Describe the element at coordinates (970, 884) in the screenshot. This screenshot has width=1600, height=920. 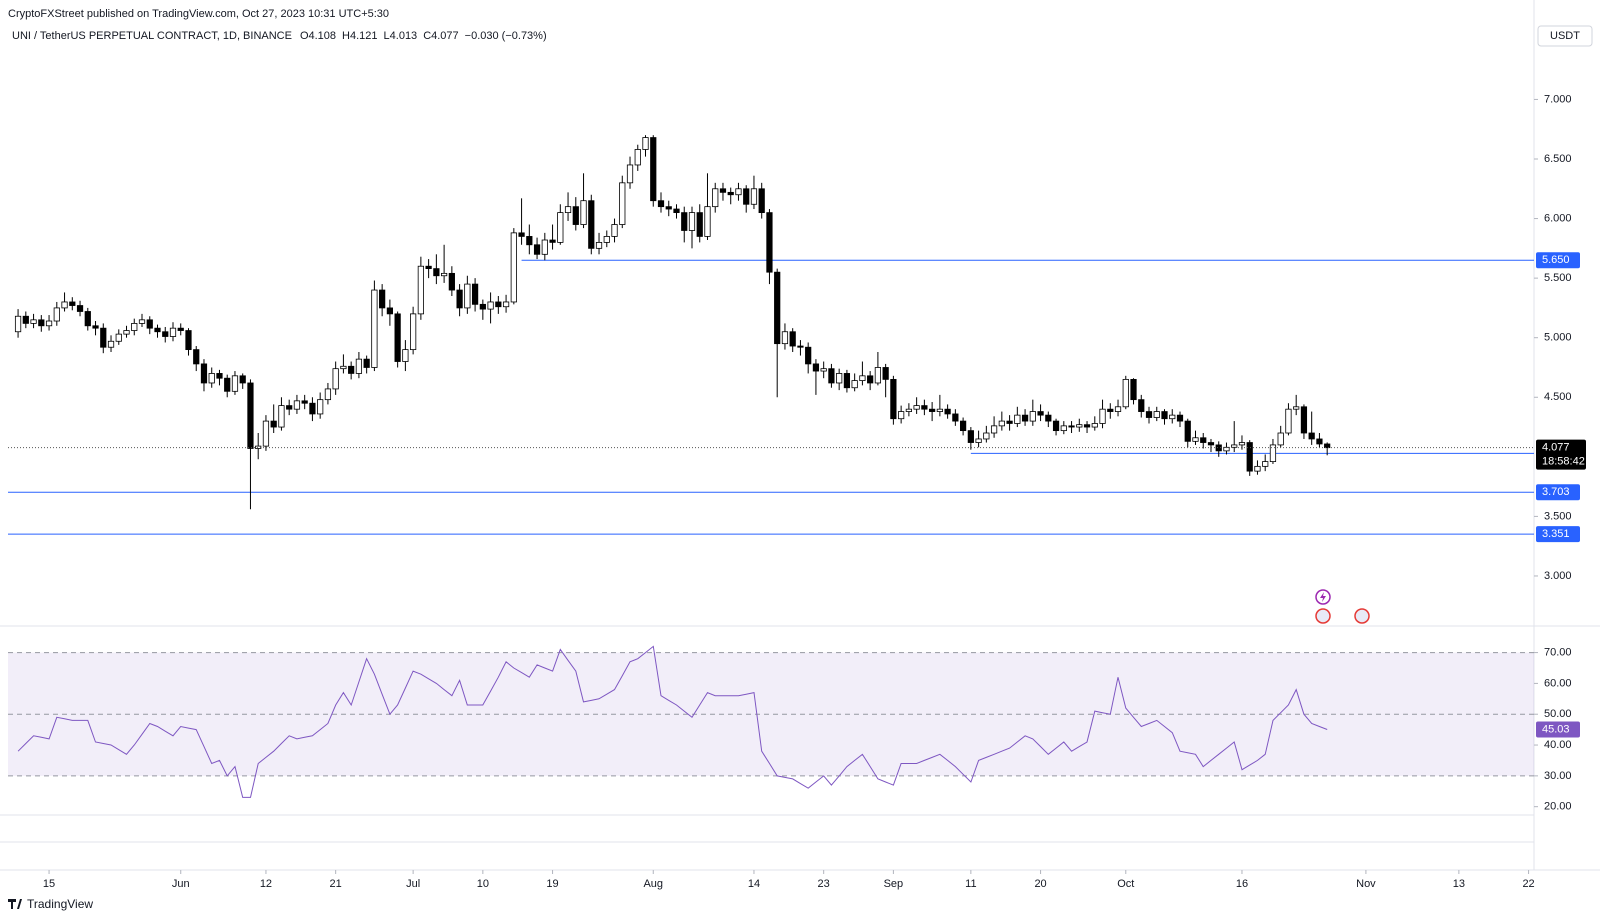
I see `x-tick-label: 11` at that location.